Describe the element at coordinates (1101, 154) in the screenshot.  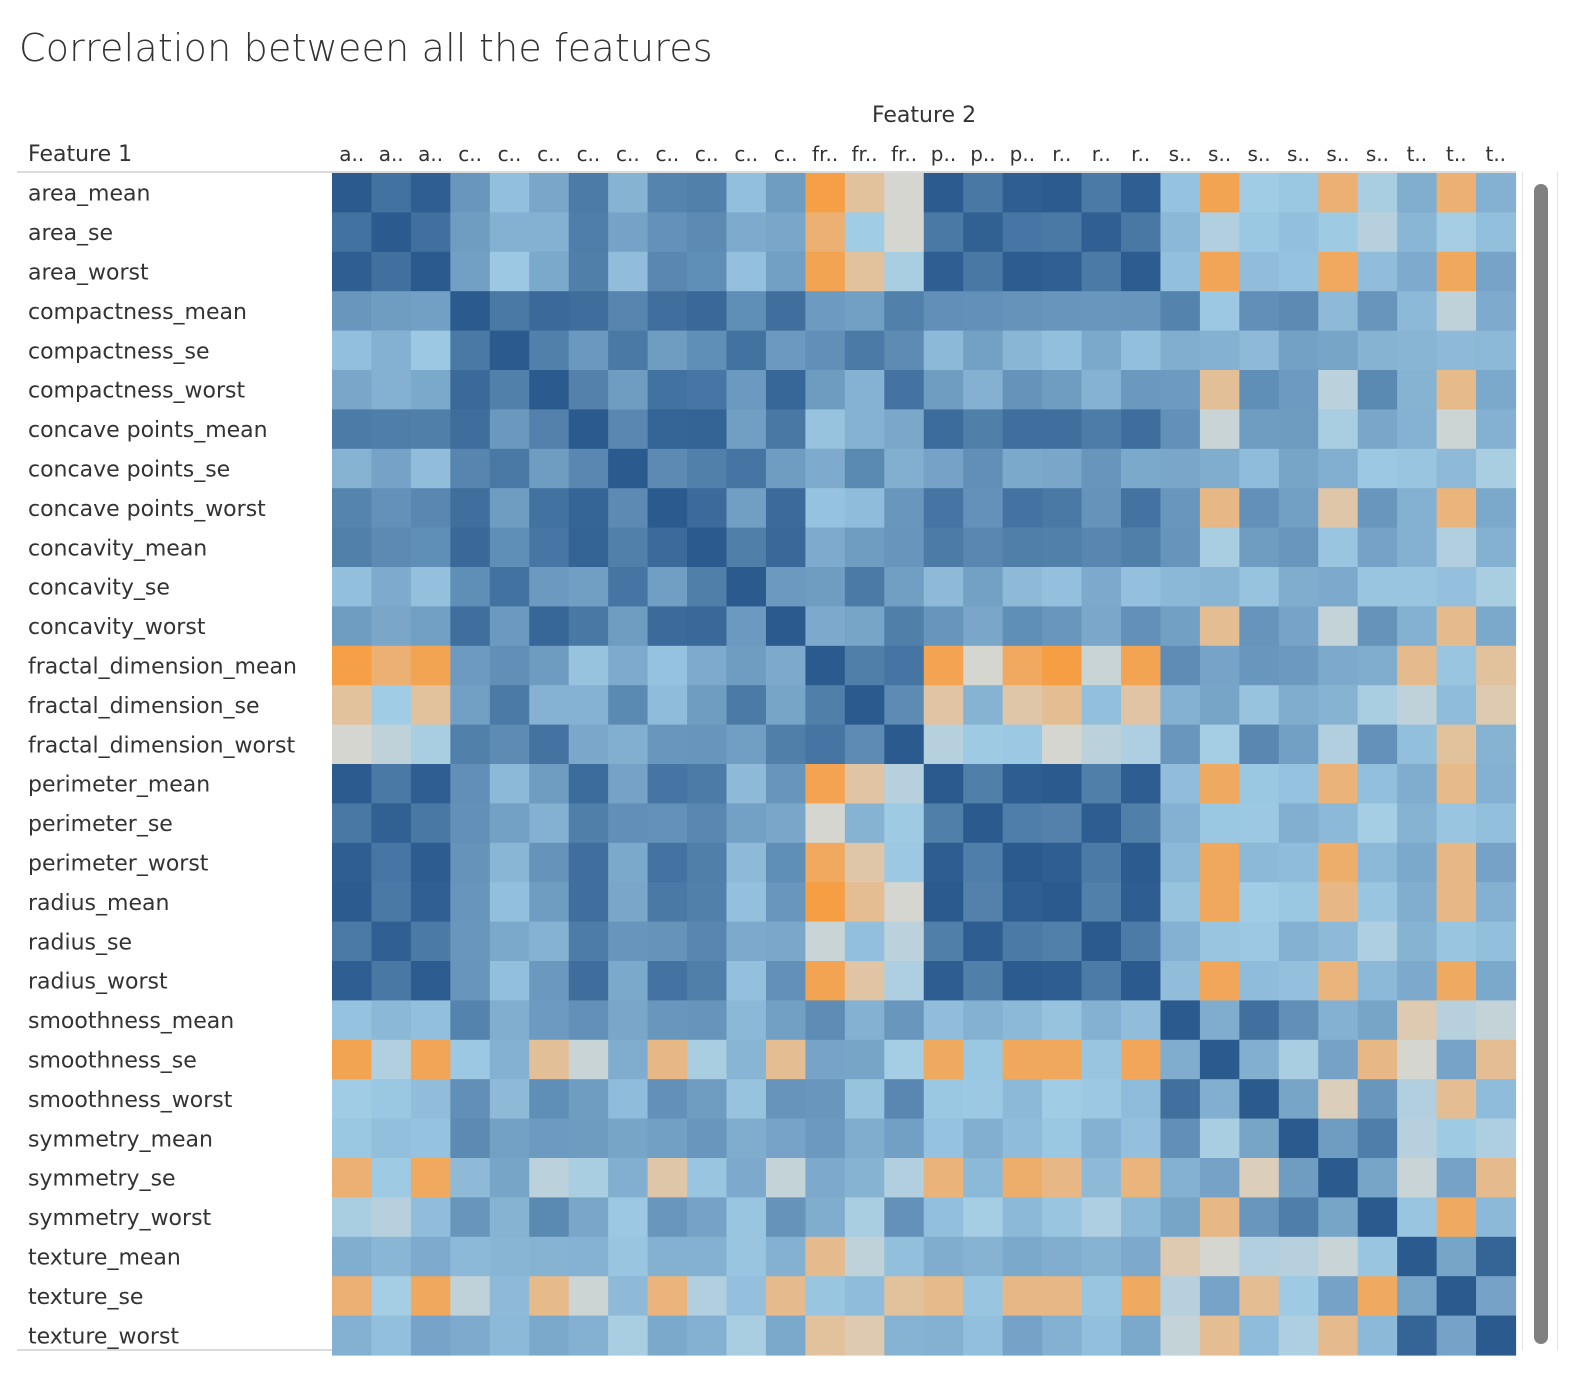
I see `x-tick-label: r..` at that location.